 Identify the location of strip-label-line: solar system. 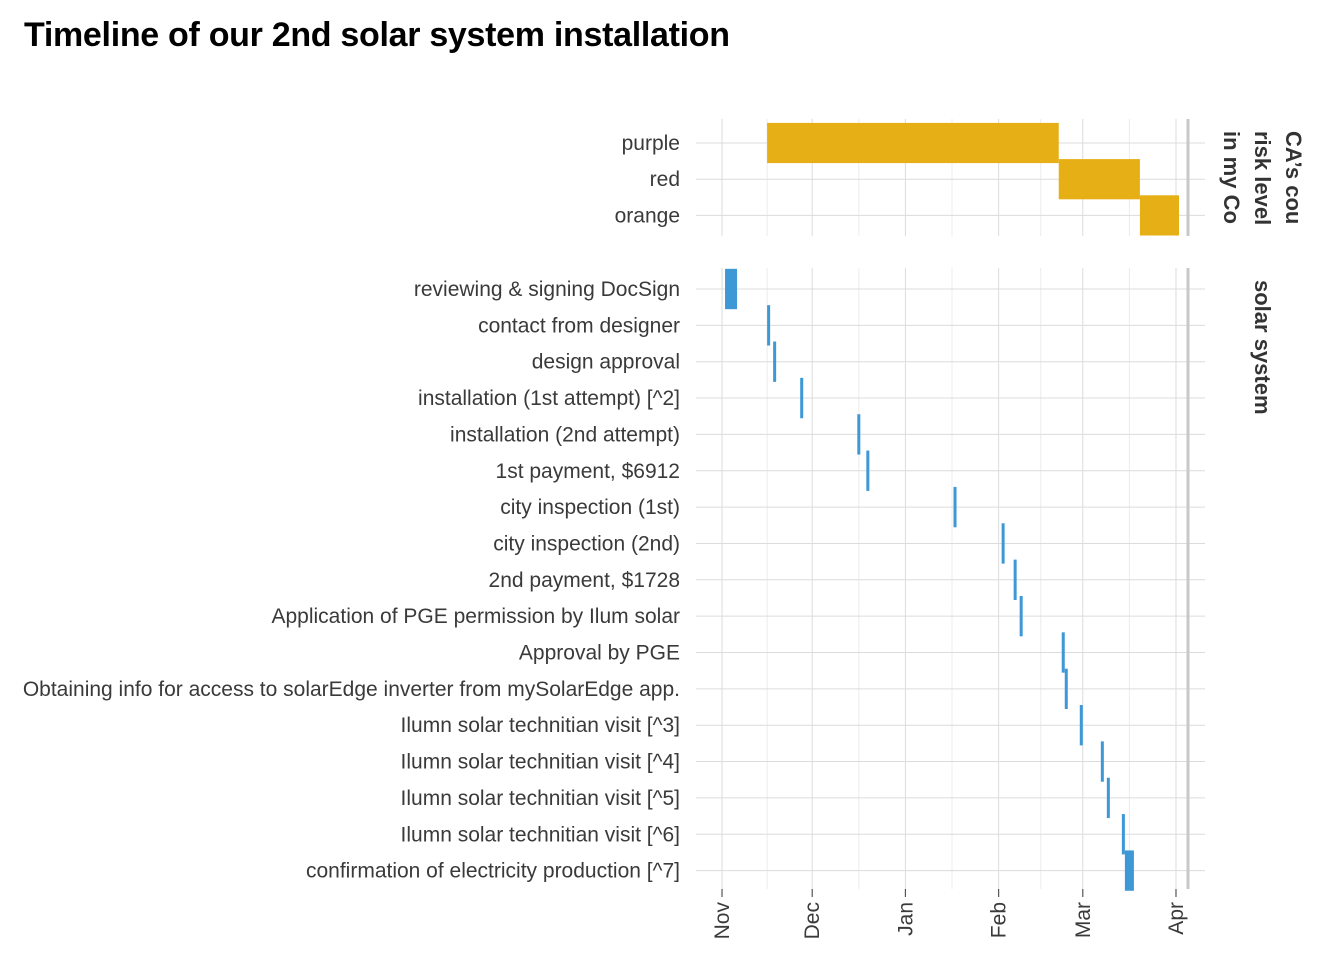
(1262, 347).